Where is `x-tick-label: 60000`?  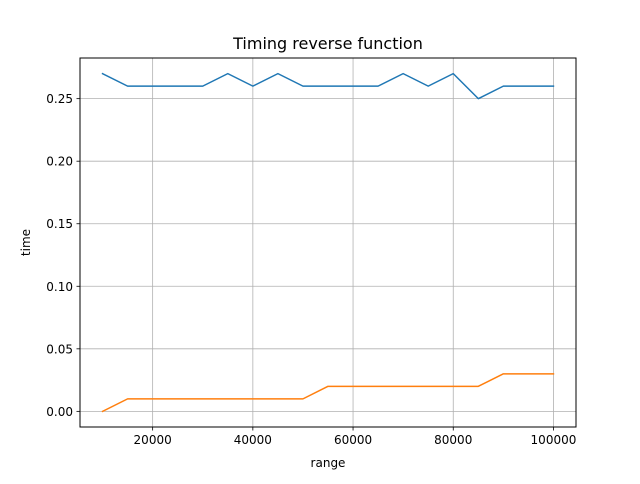
x-tick-label: 60000 is located at coordinates (353, 440).